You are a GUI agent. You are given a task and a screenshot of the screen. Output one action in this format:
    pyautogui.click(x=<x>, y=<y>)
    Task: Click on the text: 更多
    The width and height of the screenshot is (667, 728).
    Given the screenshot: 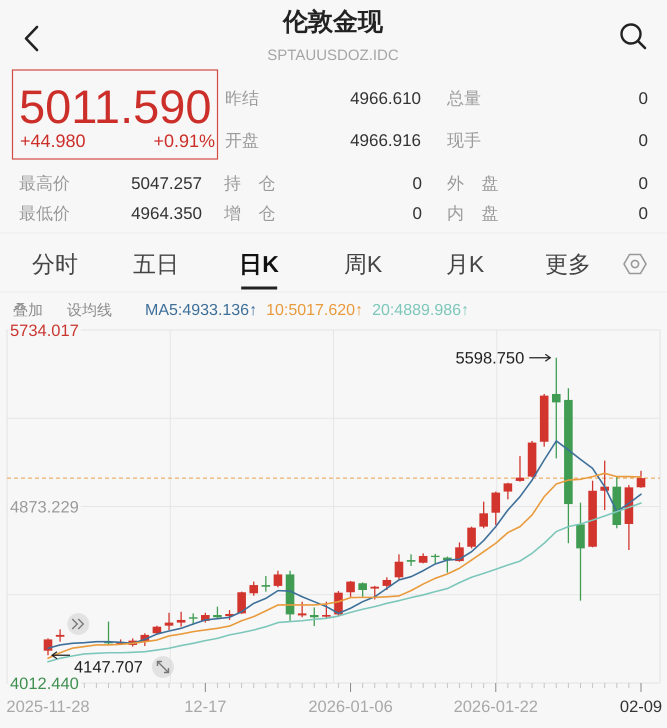 What is the action you would take?
    pyautogui.click(x=568, y=264)
    